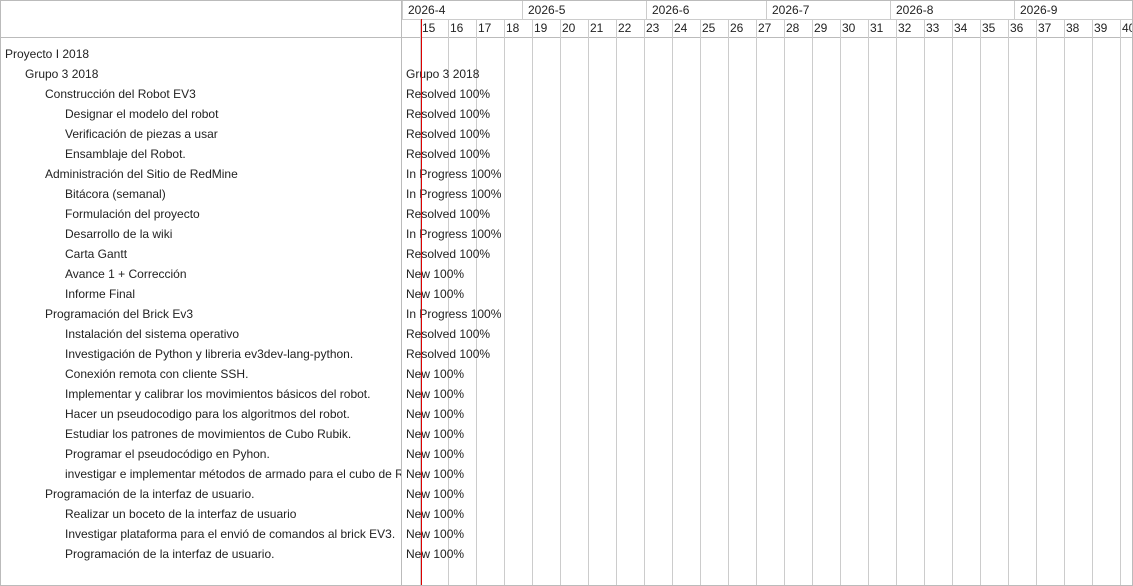  What do you see at coordinates (765, 28) in the screenshot?
I see `week-label: 27` at bounding box center [765, 28].